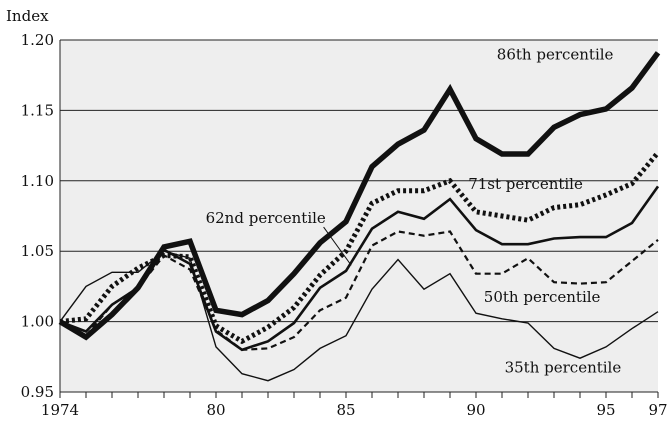 The image size is (667, 423). I want to click on y-tick-label: 1.10, so click(37, 181).